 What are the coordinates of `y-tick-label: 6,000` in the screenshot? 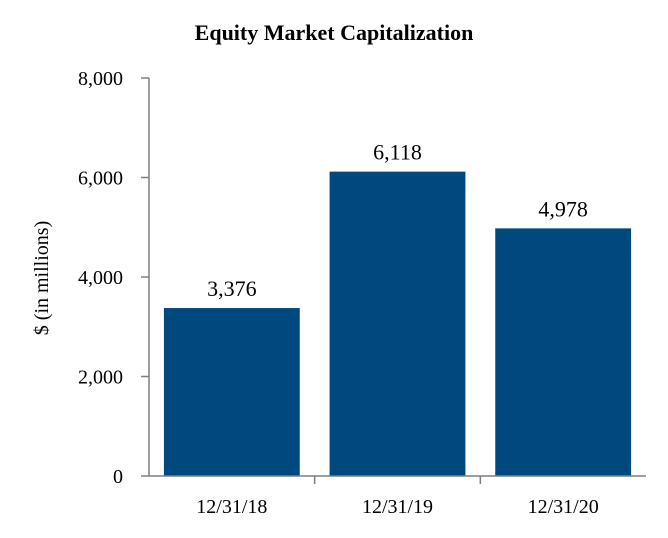 It's located at (100, 179).